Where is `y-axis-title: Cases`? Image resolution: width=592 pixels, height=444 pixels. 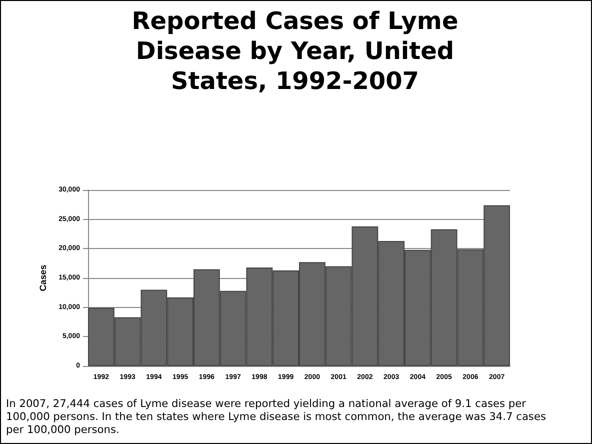
y-axis-title: Cases is located at coordinates (43, 278).